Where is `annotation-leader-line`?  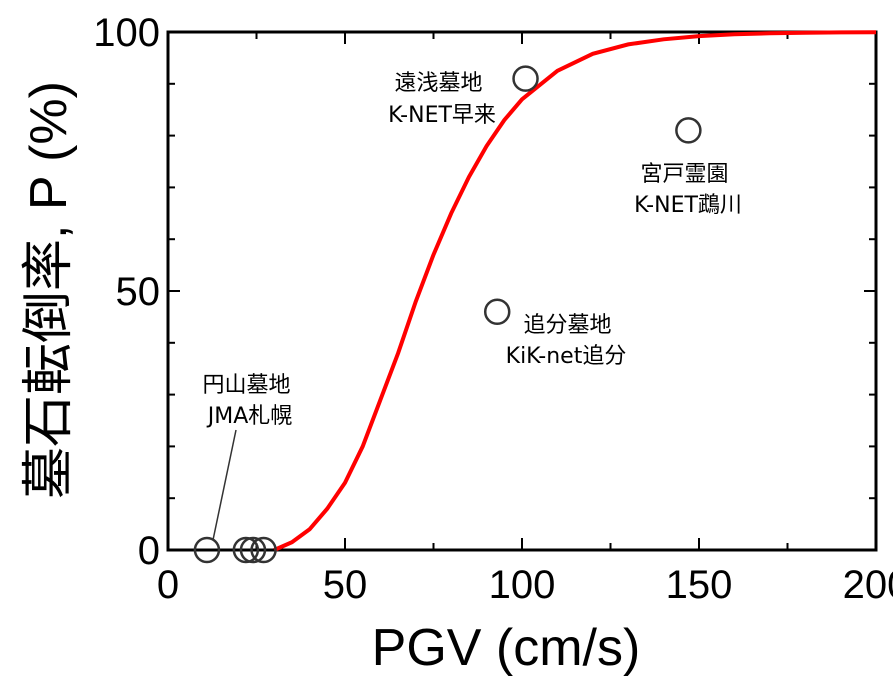 annotation-leader-line is located at coordinates (224, 485).